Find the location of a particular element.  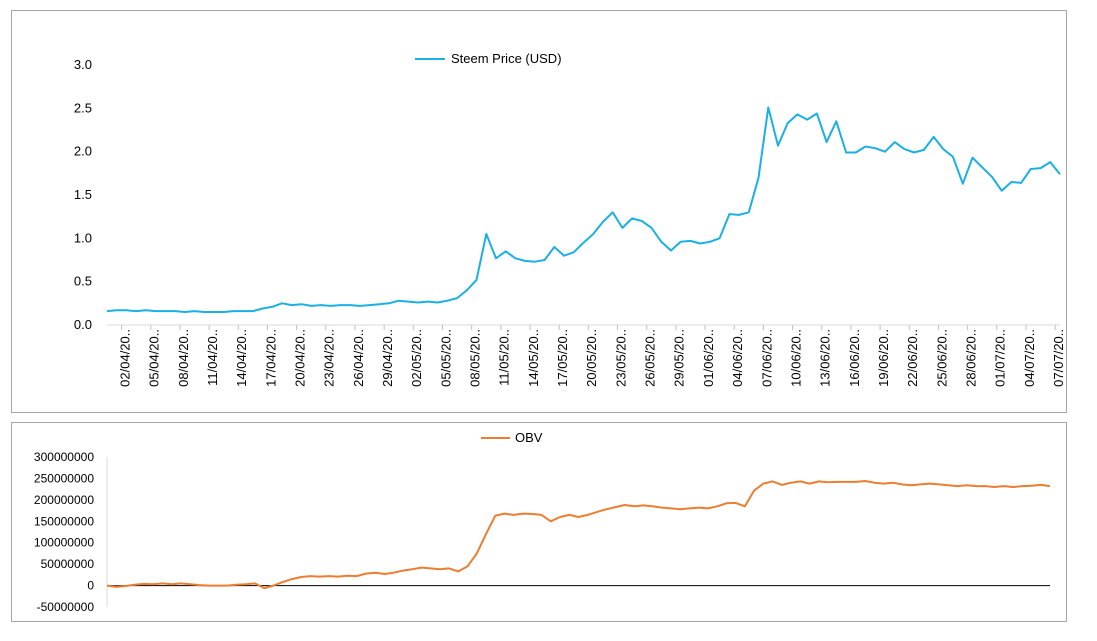

obv-y-tick-label: 300000000 is located at coordinates (64, 457).